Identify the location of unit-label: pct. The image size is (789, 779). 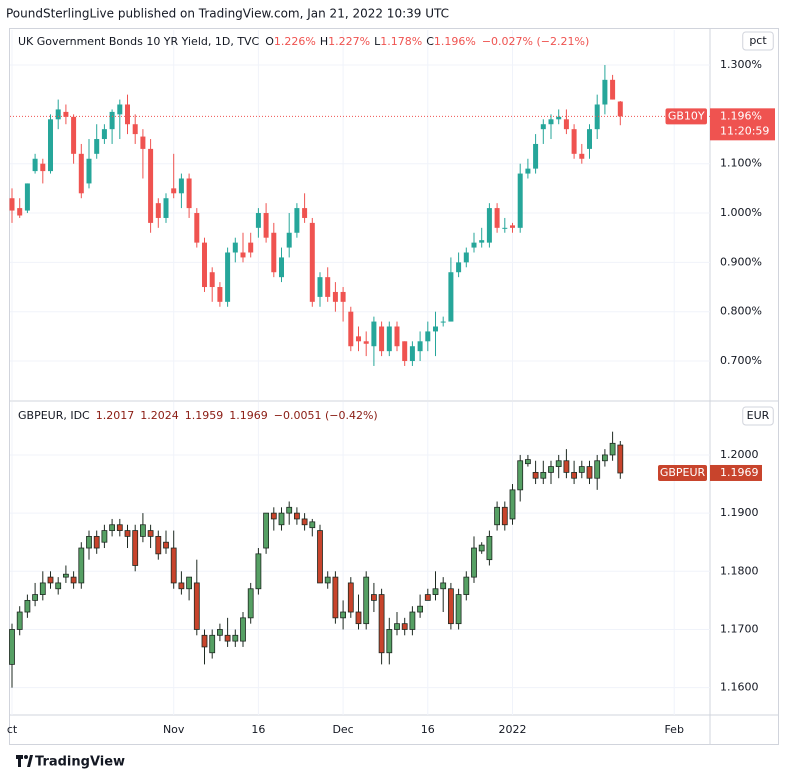
(758, 40).